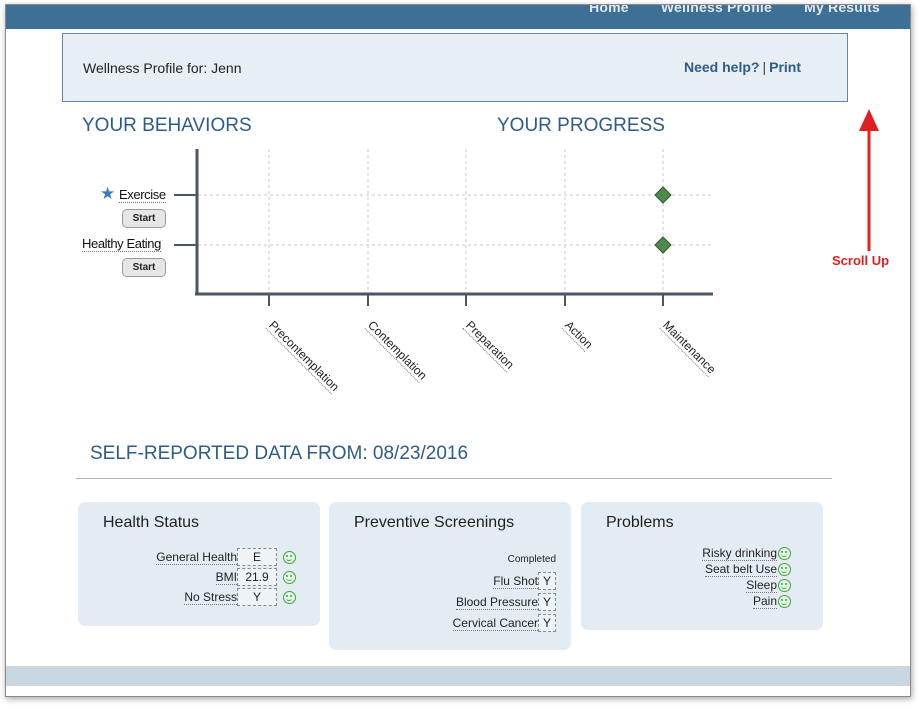 The image size is (919, 710). What do you see at coordinates (210, 597) in the screenshot?
I see `health-label-no-stress: No Stress` at bounding box center [210, 597].